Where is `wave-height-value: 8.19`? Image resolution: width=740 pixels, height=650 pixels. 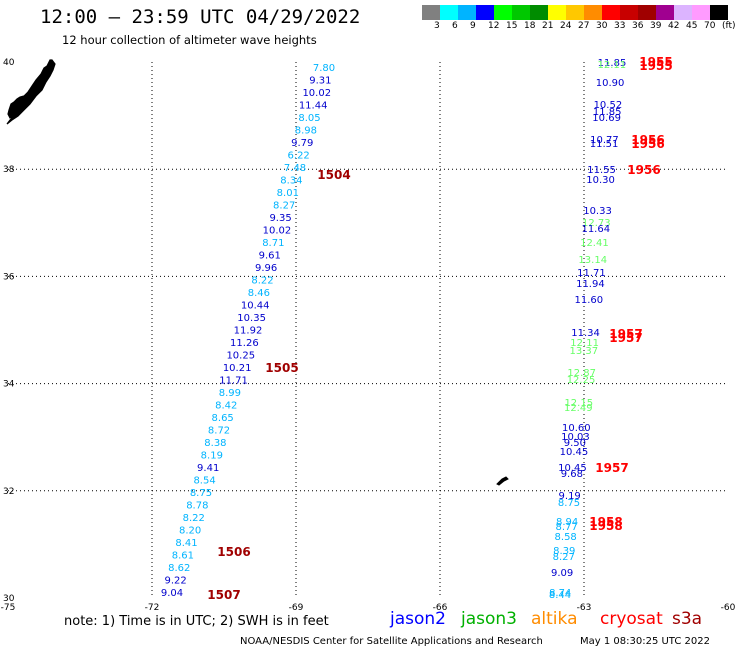
wave-height-value: 8.19 is located at coordinates (212, 456).